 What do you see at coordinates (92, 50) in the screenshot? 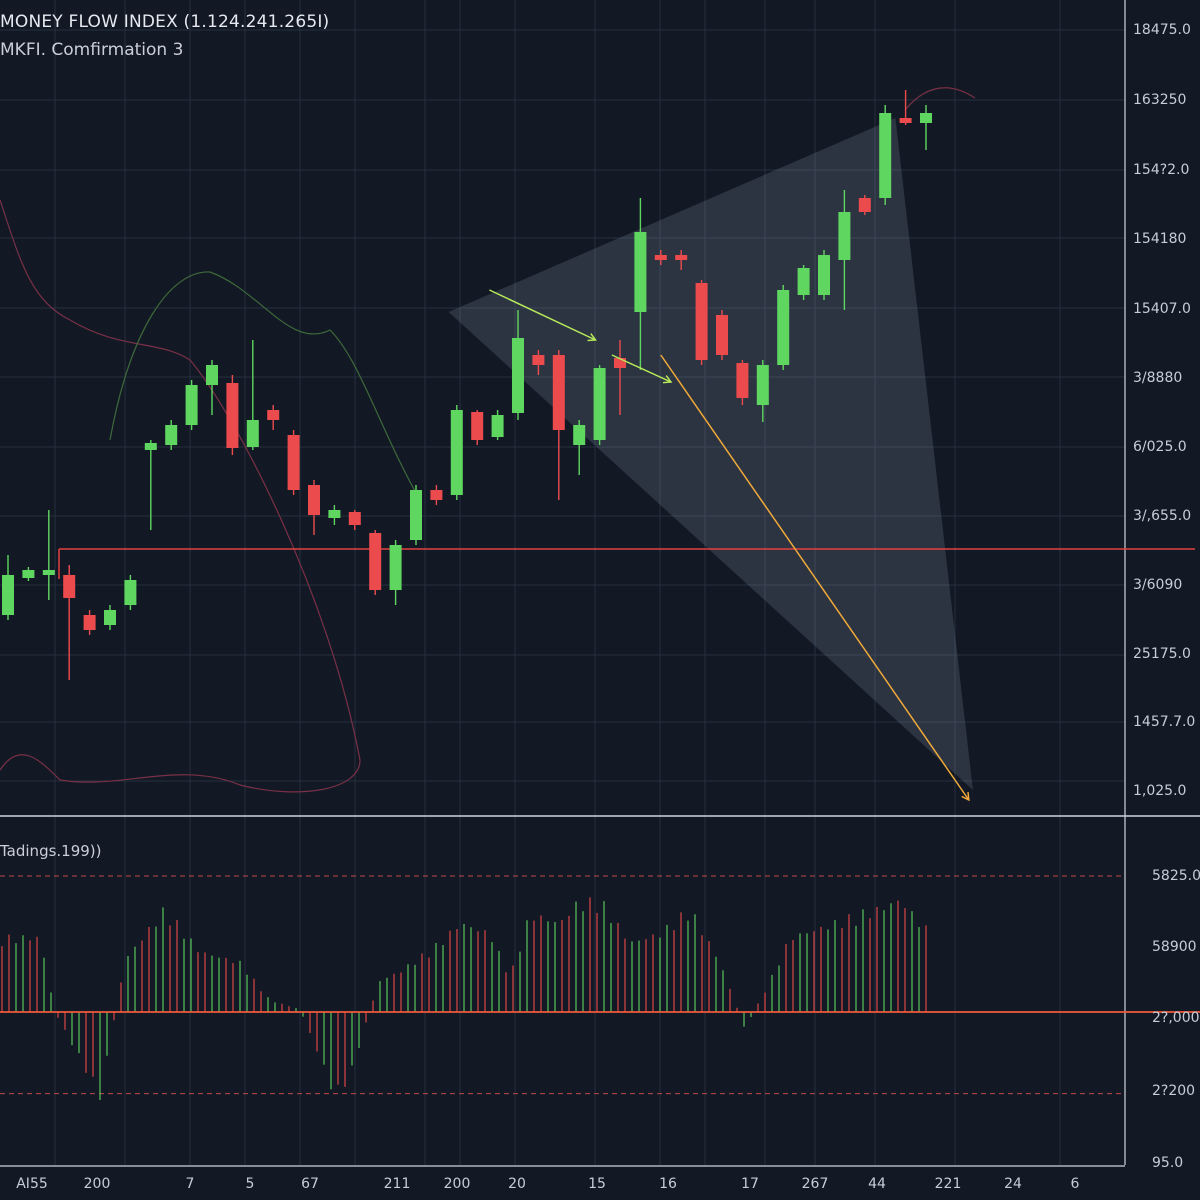
I see `chart-subtitle: MKFI. Comfirmation 3` at bounding box center [92, 50].